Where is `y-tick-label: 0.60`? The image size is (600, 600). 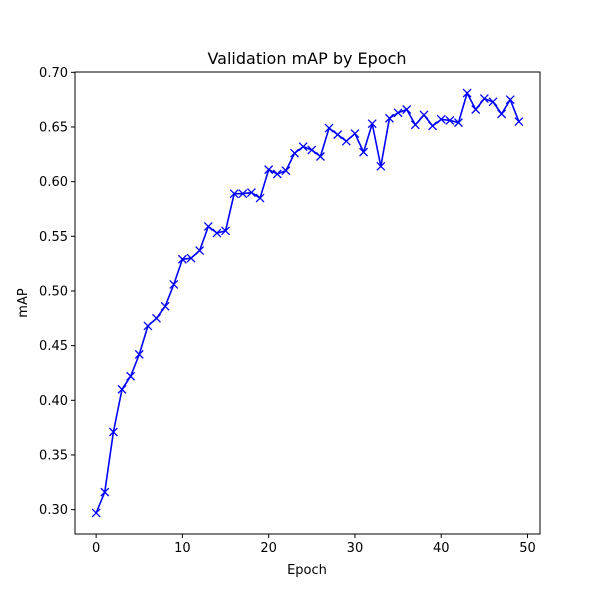
y-tick-label: 0.60 is located at coordinates (53, 182).